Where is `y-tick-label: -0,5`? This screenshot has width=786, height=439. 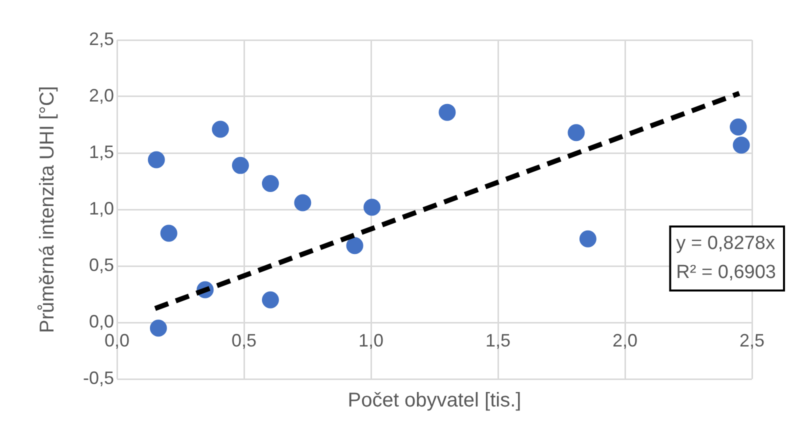
y-tick-label: -0,5 is located at coordinates (98, 378).